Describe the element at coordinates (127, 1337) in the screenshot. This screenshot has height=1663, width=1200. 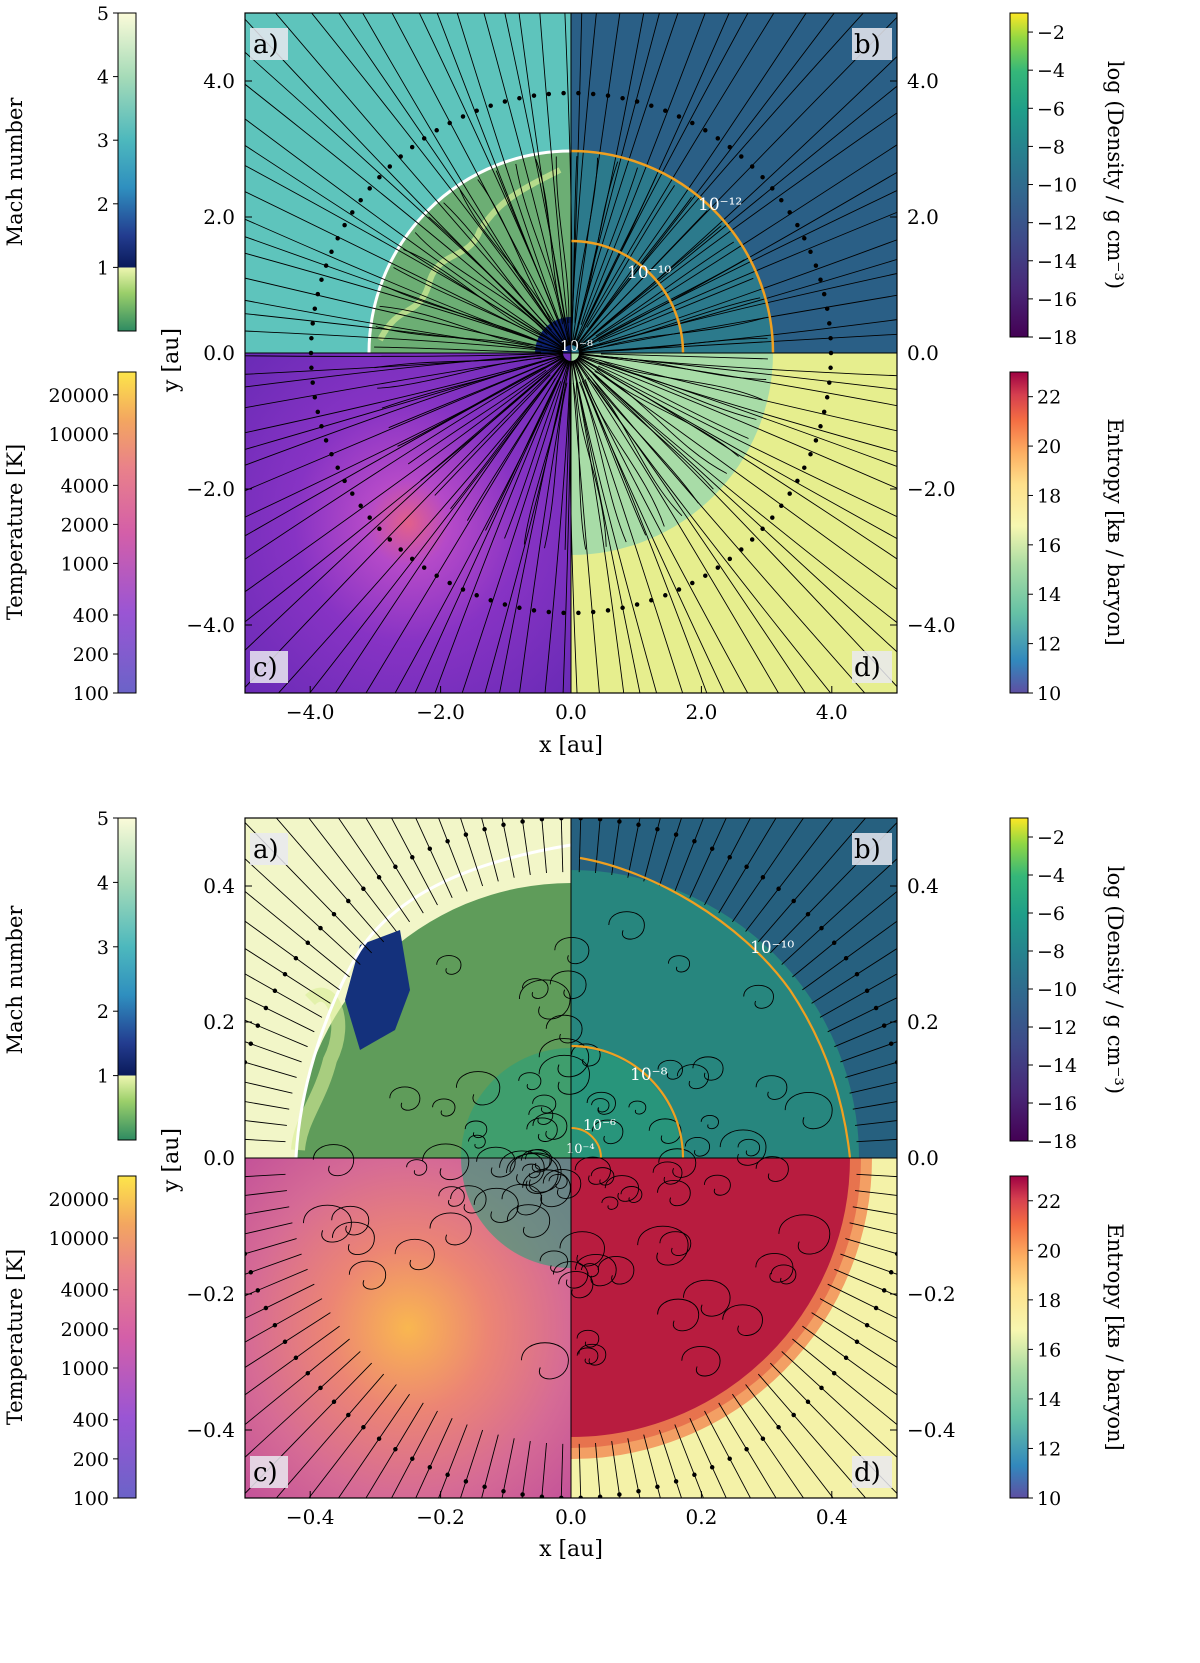
I see `bottom-temperature-colorbar-scale` at that location.